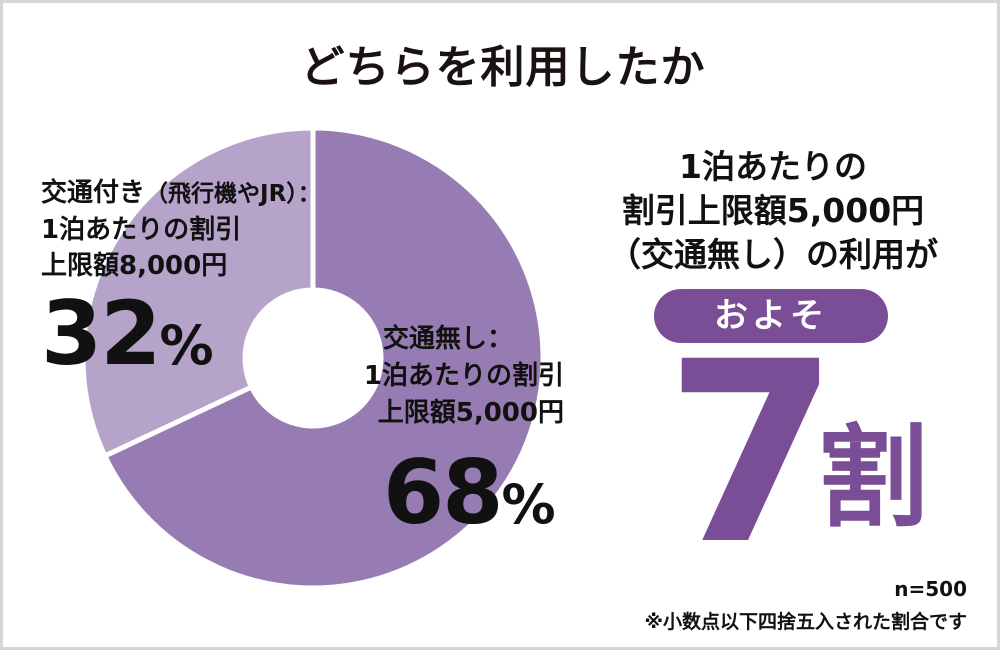 This screenshot has height=653, width=1000. I want to click on chart-title: どちらを利用したか, so click(503, 67).